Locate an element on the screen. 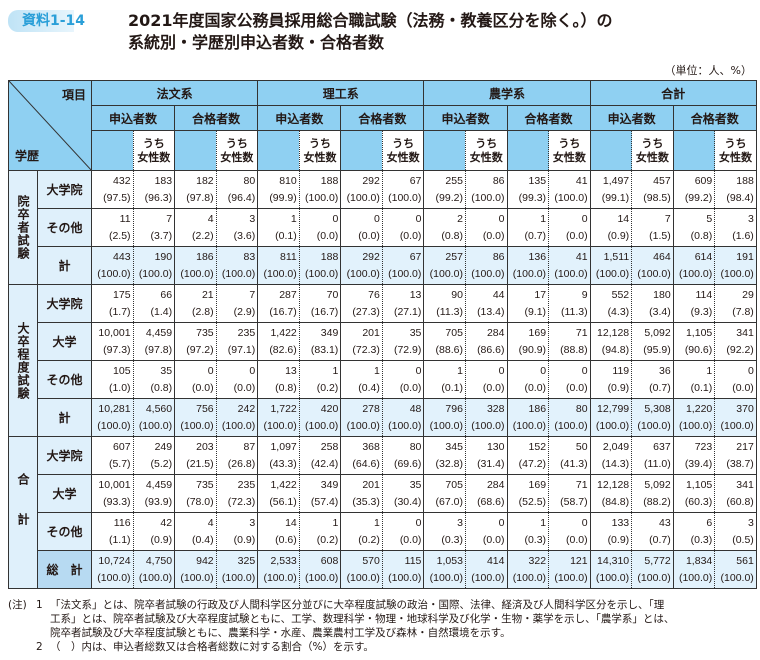  cell-count: 607 is located at coordinates (122, 446).